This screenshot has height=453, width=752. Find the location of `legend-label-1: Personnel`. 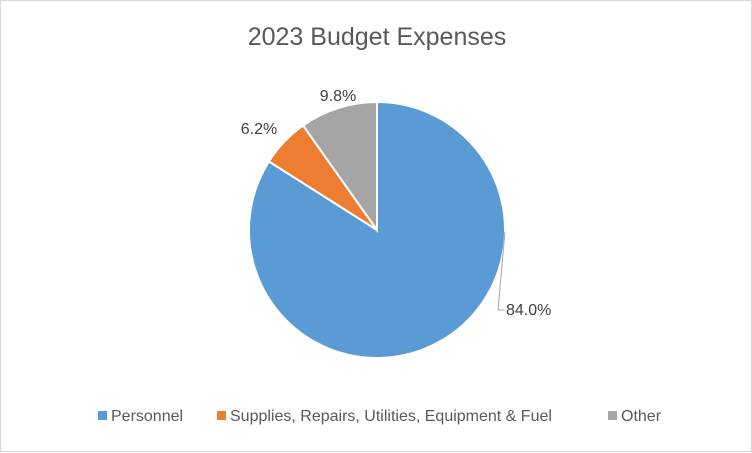

legend-label-1: Personnel is located at coordinates (147, 416).